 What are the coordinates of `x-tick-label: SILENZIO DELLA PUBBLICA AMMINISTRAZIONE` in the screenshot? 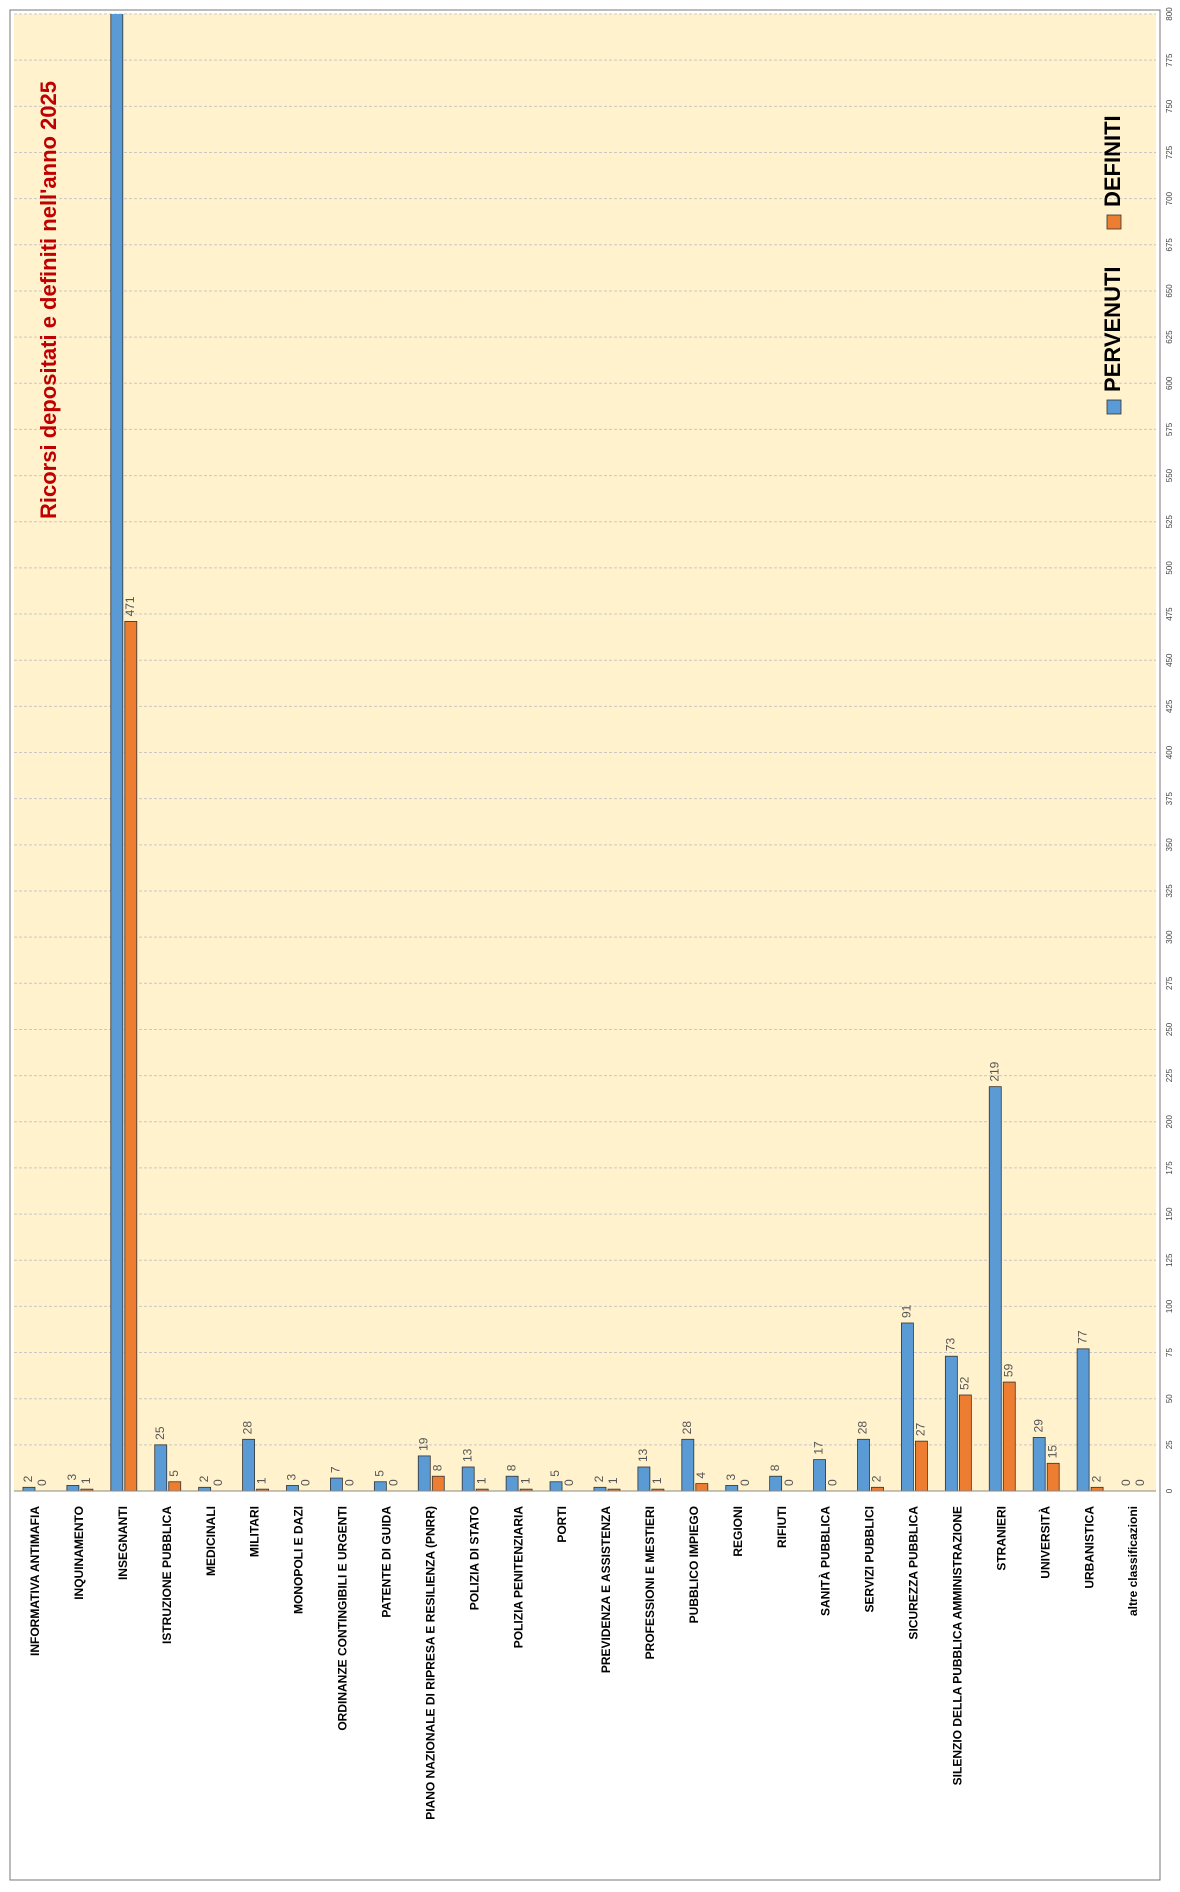 It's located at (958, 1645).